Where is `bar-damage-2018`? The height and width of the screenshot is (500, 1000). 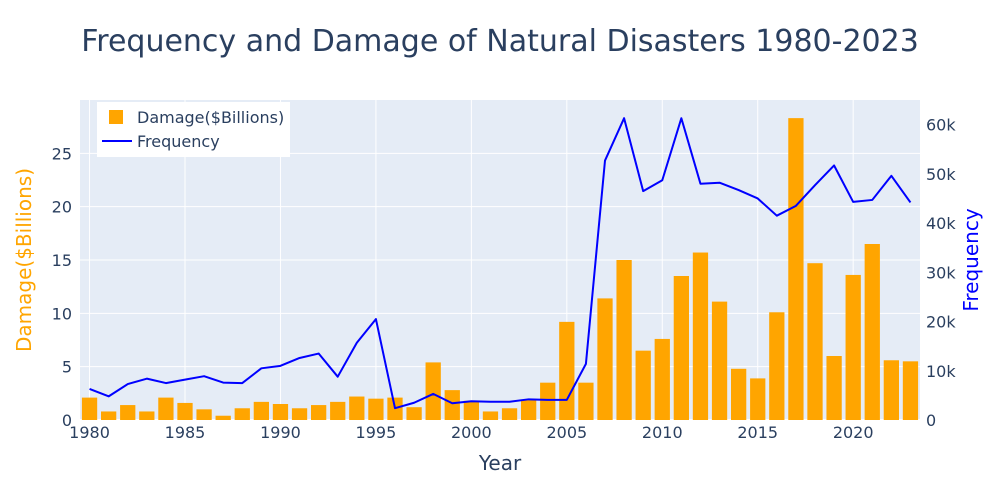
bar-damage-2018 is located at coordinates (815, 341).